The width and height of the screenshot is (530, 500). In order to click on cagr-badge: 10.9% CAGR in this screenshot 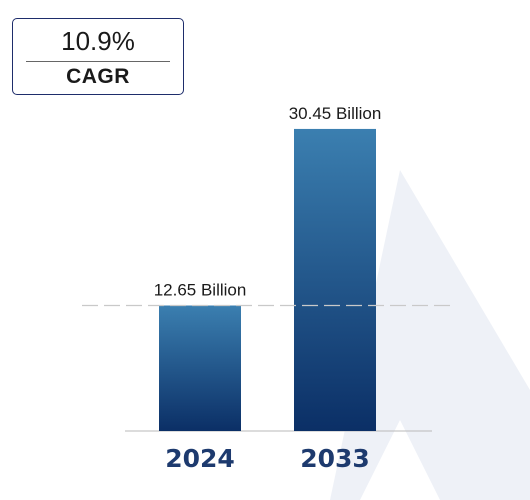, I will do `click(98, 56)`.